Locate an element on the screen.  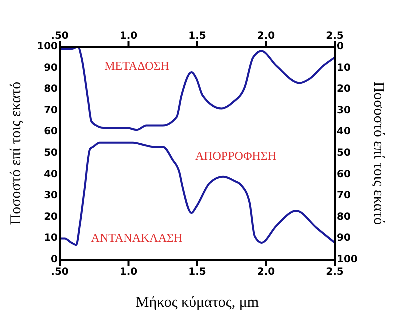
y-axis-title: Ποσοστό επί τοις εκατό is located at coordinates (16, 154).